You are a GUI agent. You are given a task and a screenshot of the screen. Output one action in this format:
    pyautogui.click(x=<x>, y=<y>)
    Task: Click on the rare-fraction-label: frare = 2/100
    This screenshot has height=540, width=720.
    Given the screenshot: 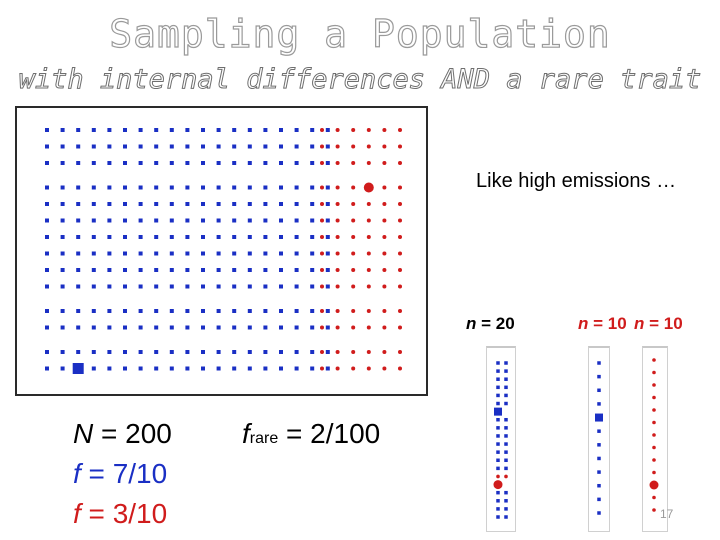 What is the action you would take?
    pyautogui.click(x=311, y=434)
    